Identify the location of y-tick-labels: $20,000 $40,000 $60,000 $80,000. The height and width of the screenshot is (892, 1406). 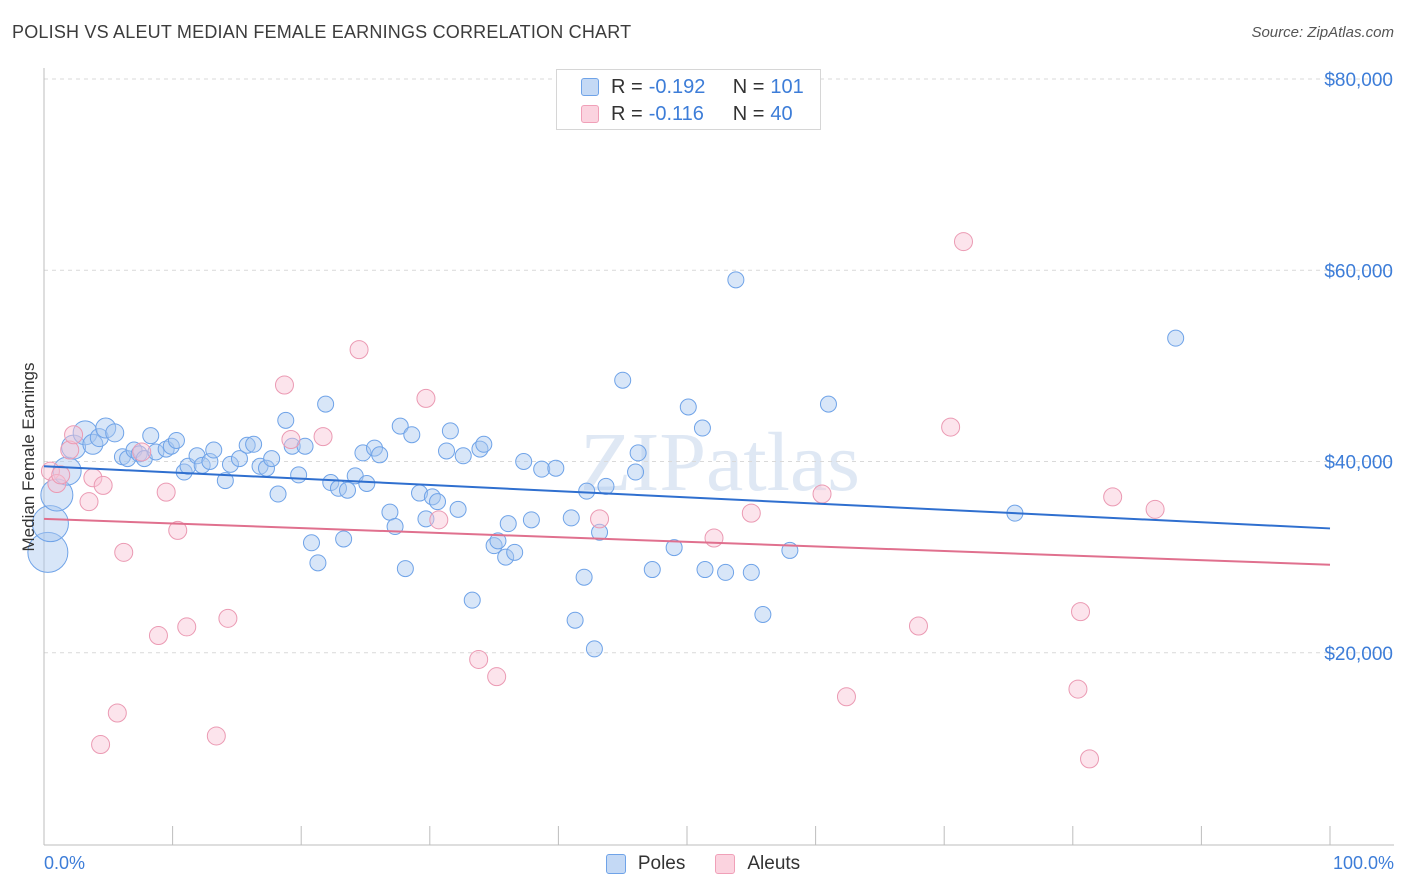
(1358, 367).